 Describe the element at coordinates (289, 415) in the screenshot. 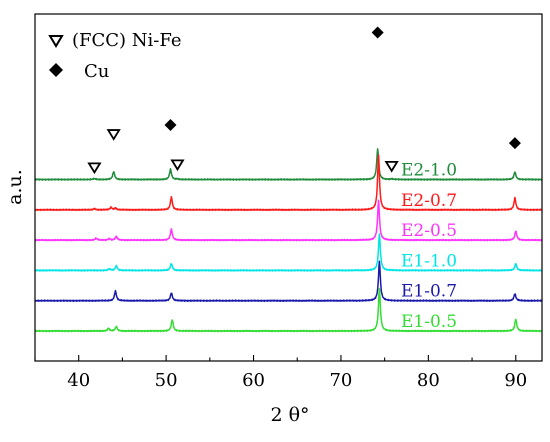

I see `x-axis-label: 2 θ°` at that location.